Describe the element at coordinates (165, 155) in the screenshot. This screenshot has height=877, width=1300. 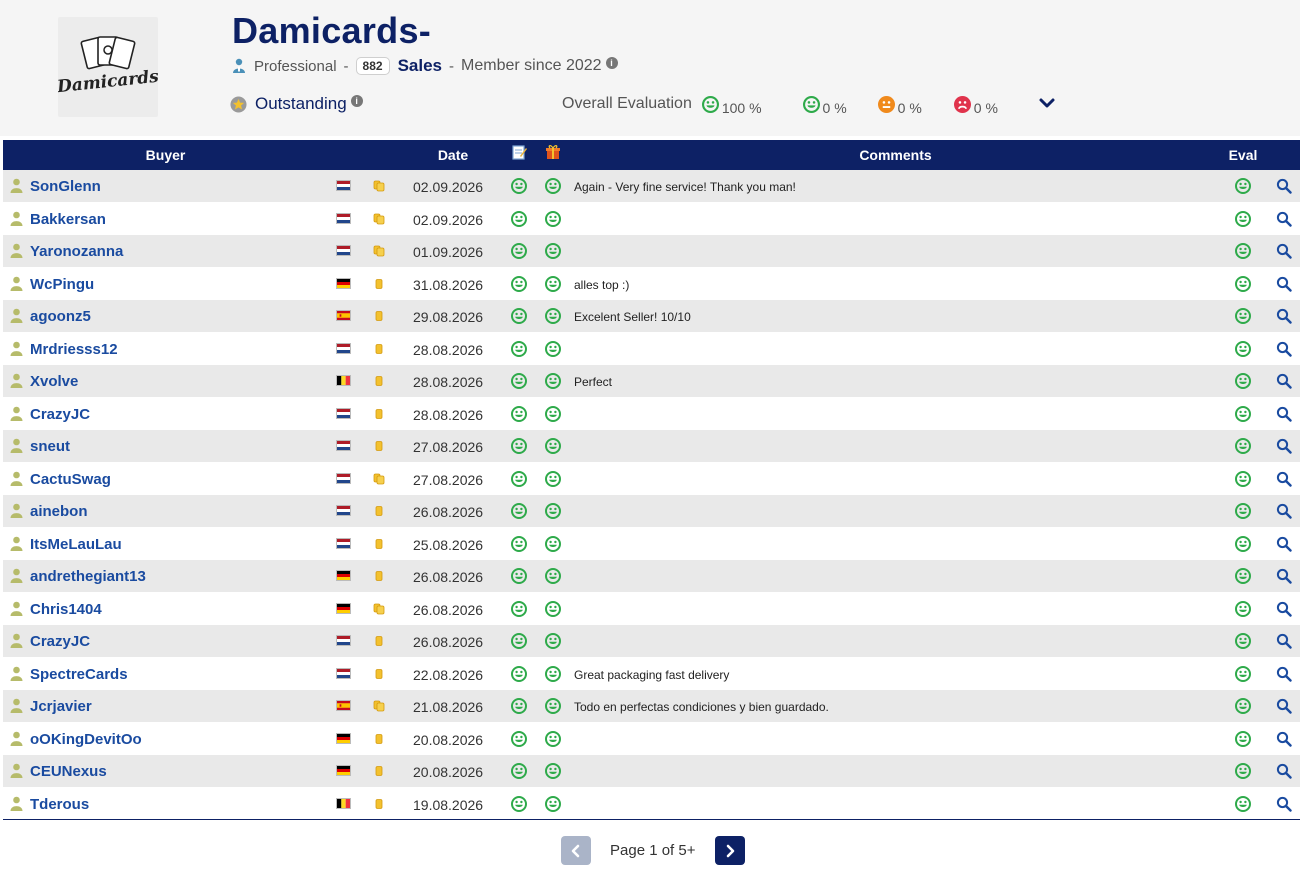
I see `column-buyer: Buyer` at that location.